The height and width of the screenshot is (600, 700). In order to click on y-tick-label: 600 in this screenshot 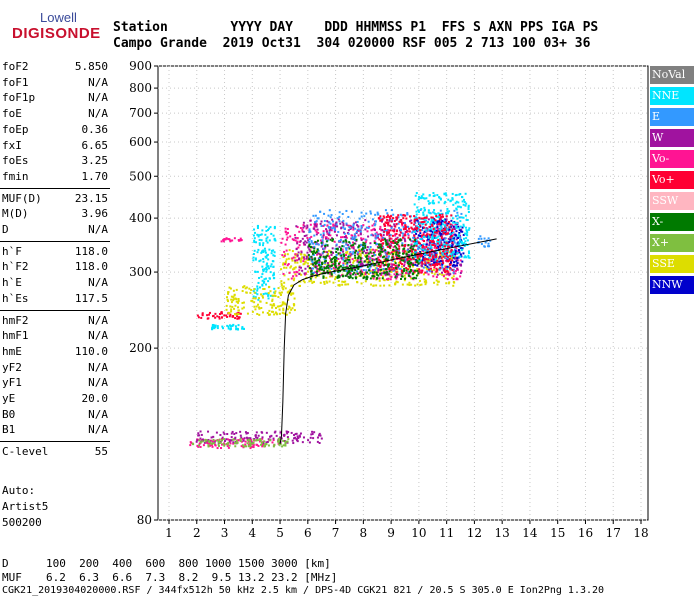, I will do `click(140, 142)`.